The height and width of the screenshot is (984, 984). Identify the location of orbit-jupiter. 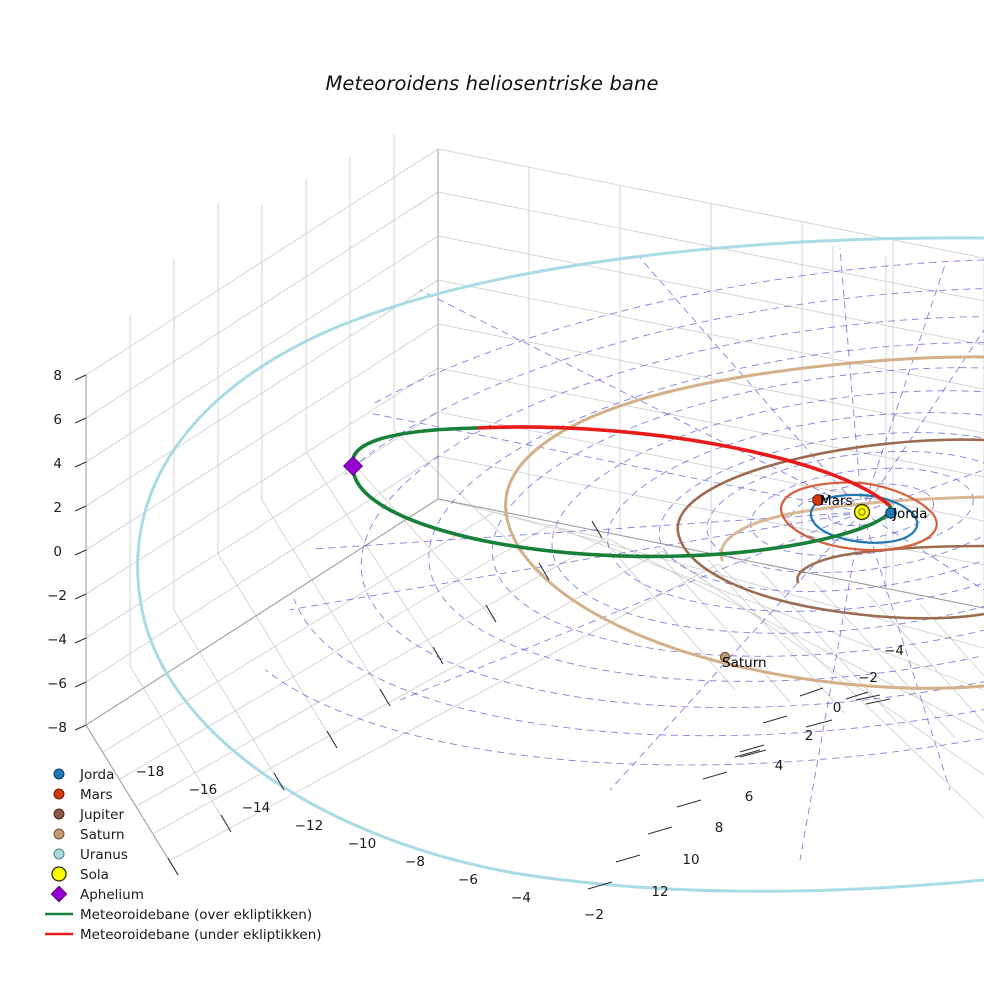
(830, 529).